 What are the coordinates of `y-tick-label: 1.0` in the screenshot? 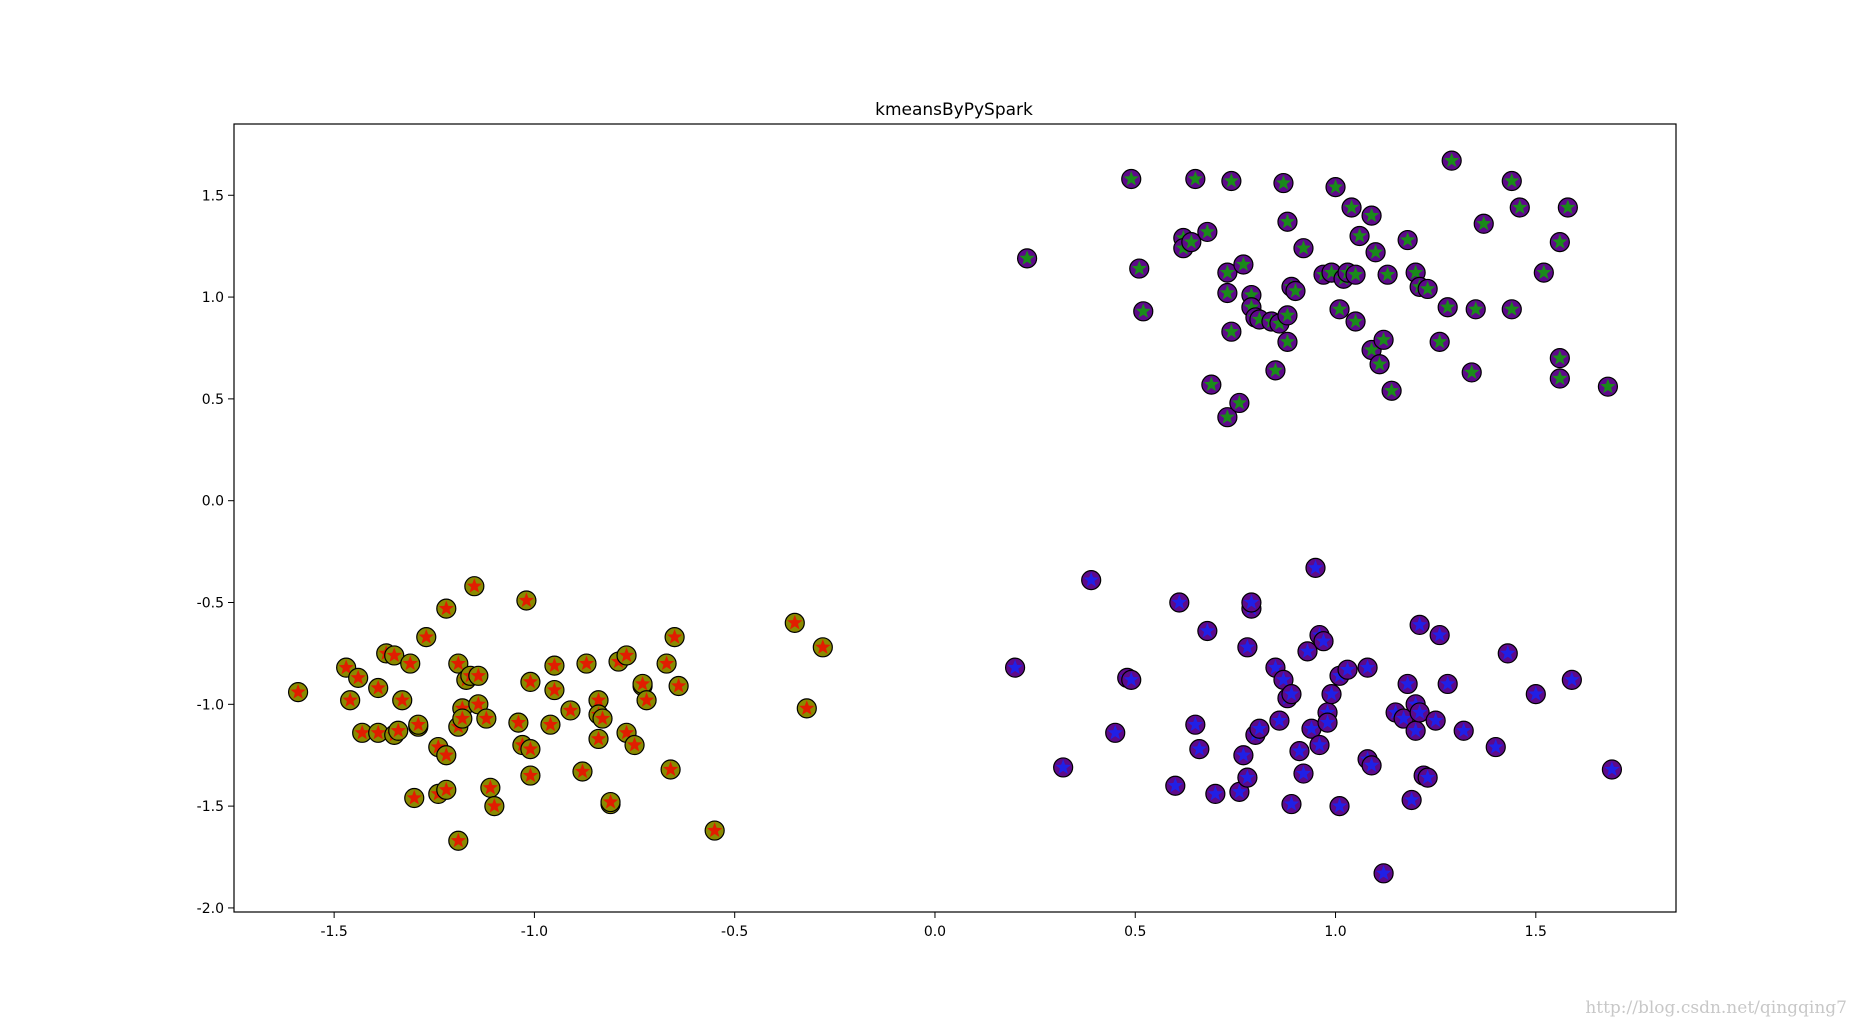 It's located at (213, 298).